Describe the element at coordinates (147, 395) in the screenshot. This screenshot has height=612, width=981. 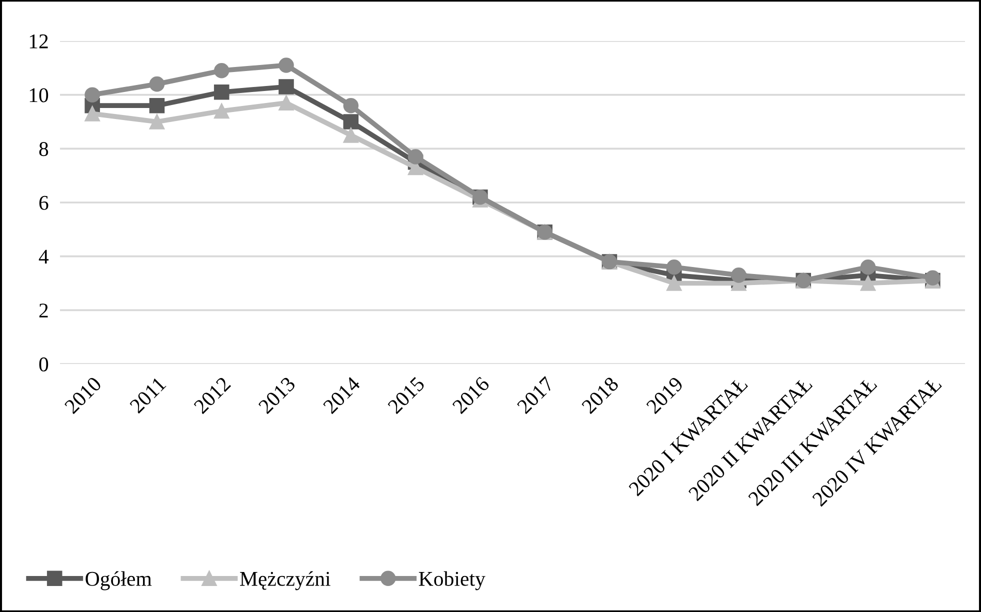
I see `x-tick-label: 2011` at that location.